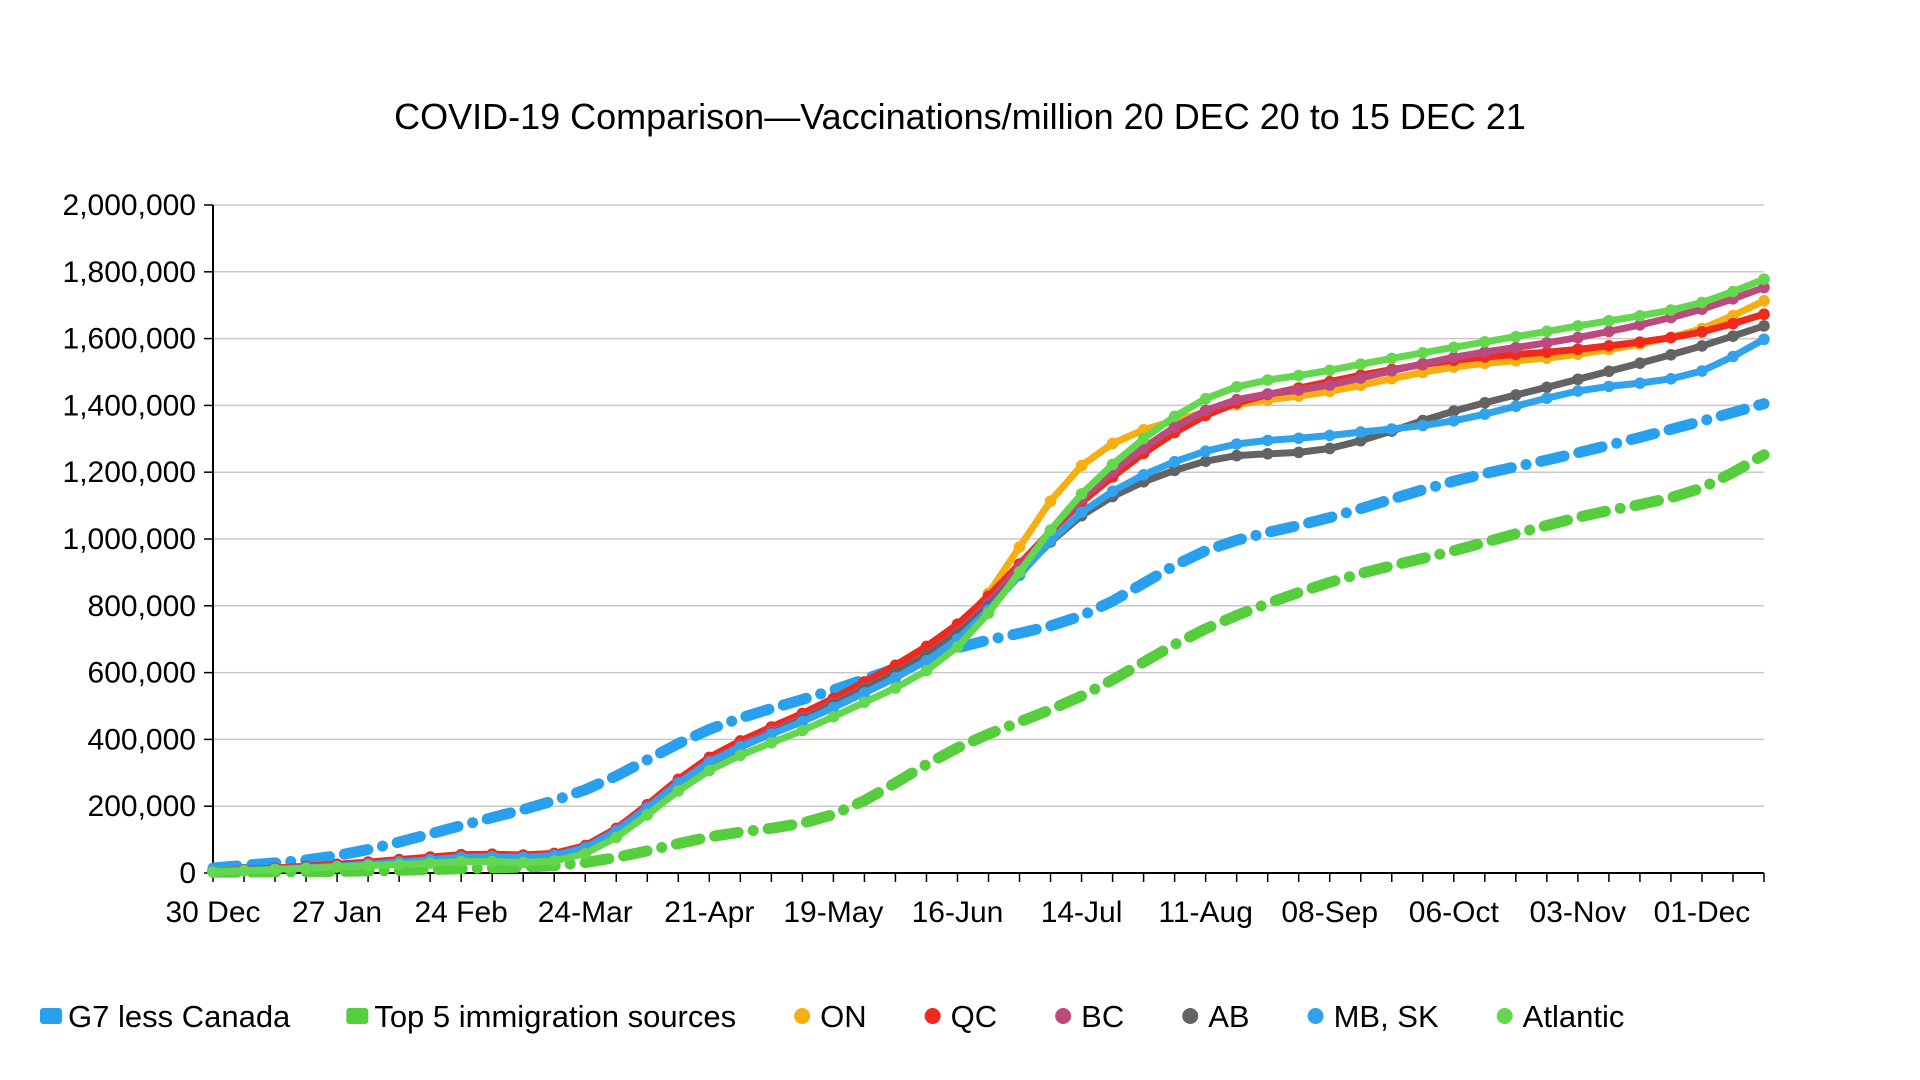  What do you see at coordinates (833, 912) in the screenshot?
I see `x-tick-label: 19-May` at bounding box center [833, 912].